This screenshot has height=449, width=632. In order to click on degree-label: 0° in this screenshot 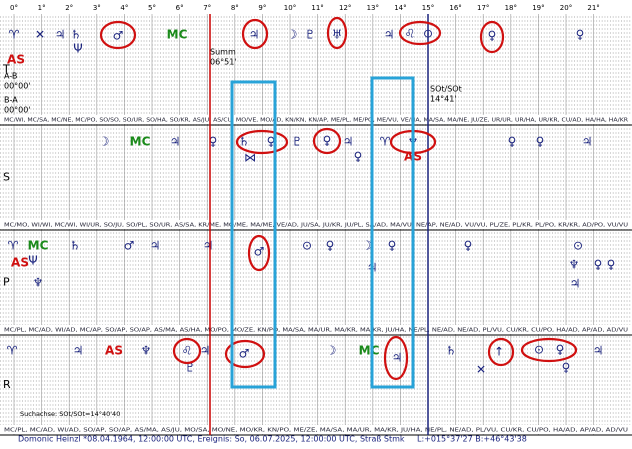, I will do `click(14, 8)`.